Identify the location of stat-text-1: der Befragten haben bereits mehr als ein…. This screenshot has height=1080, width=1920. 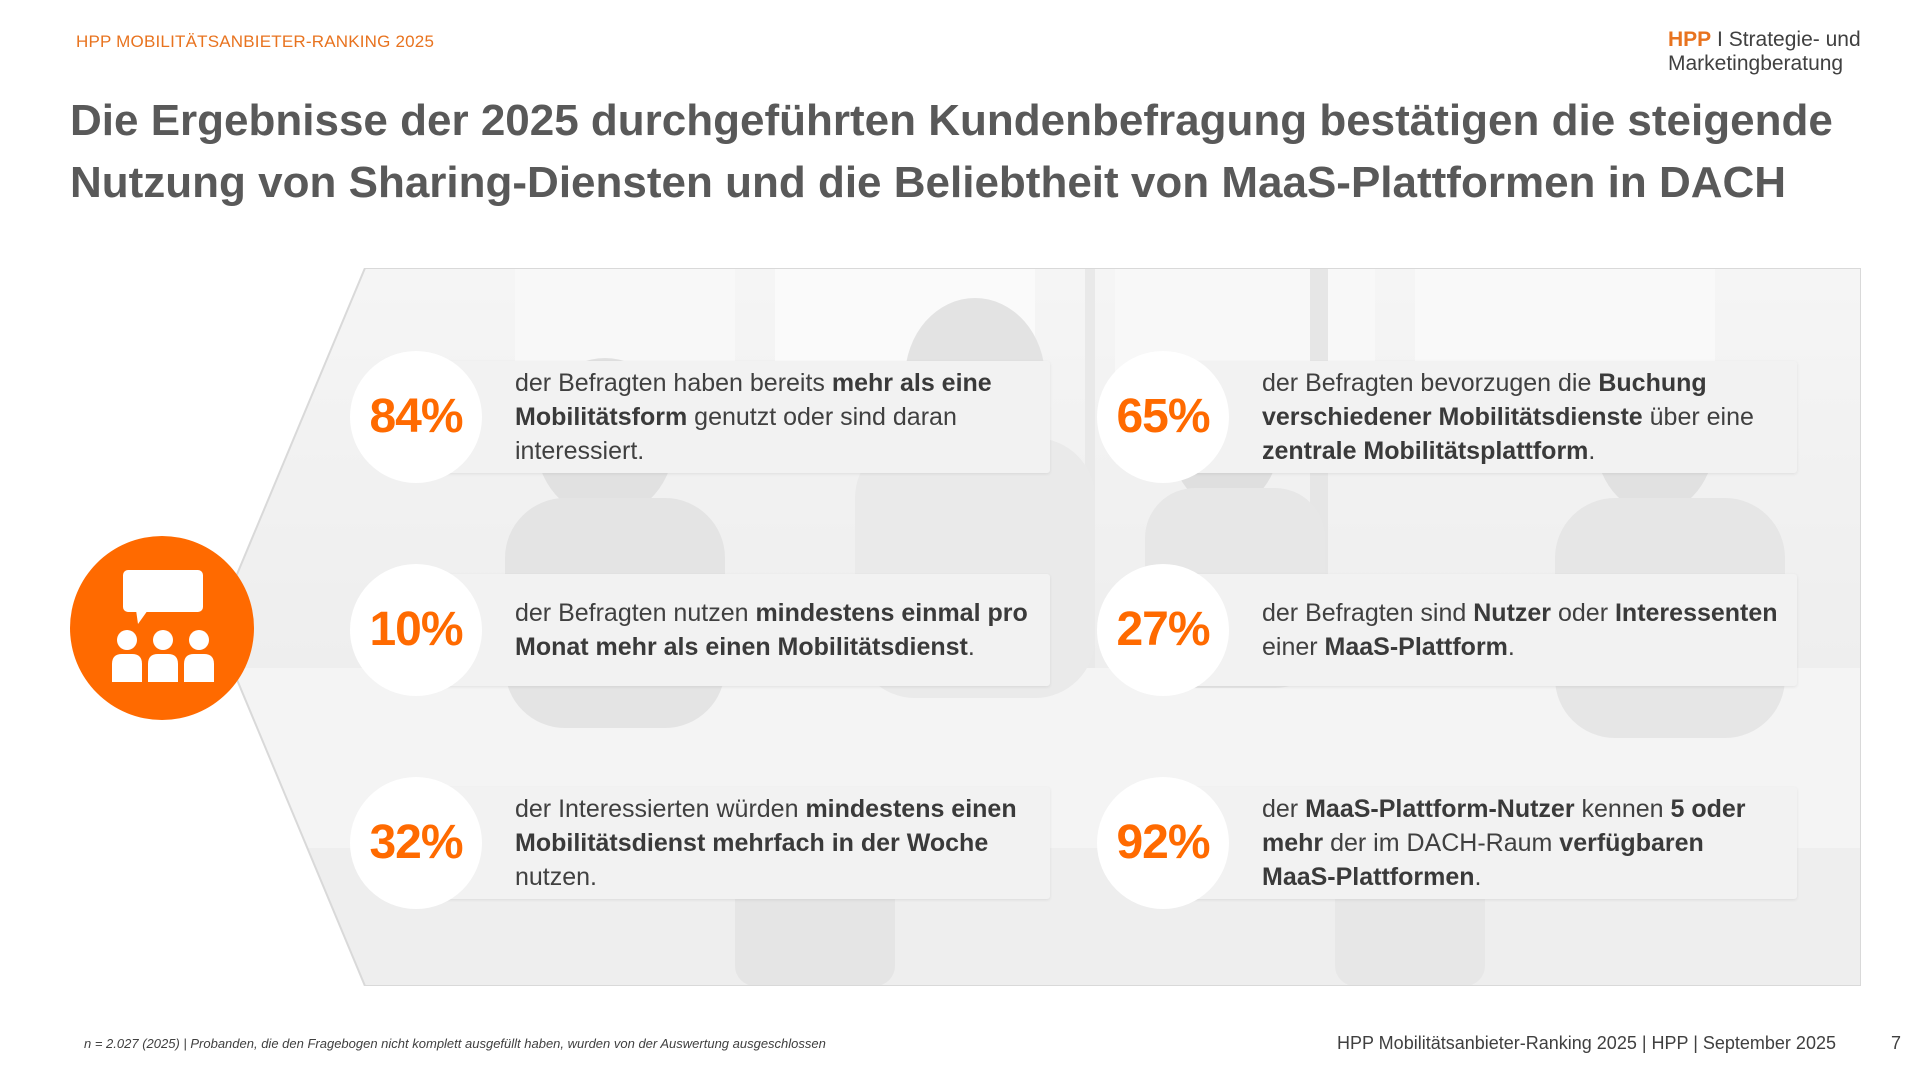
(782, 417).